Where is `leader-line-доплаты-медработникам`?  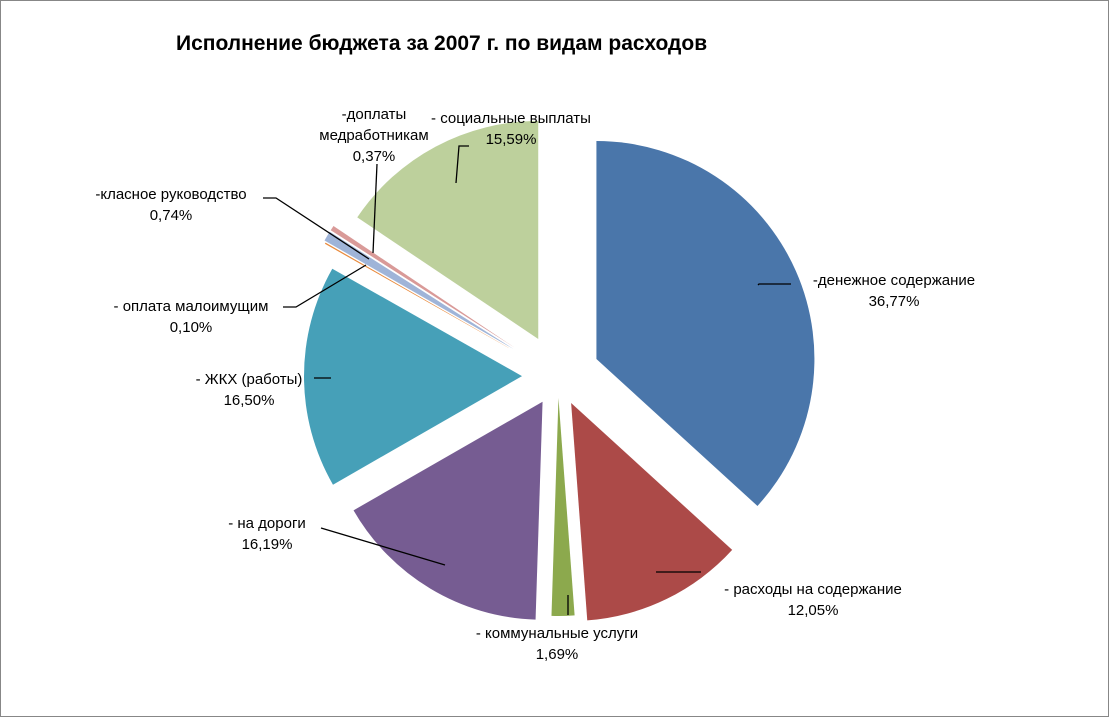 leader-line-доплаты-медработникам is located at coordinates (375, 208).